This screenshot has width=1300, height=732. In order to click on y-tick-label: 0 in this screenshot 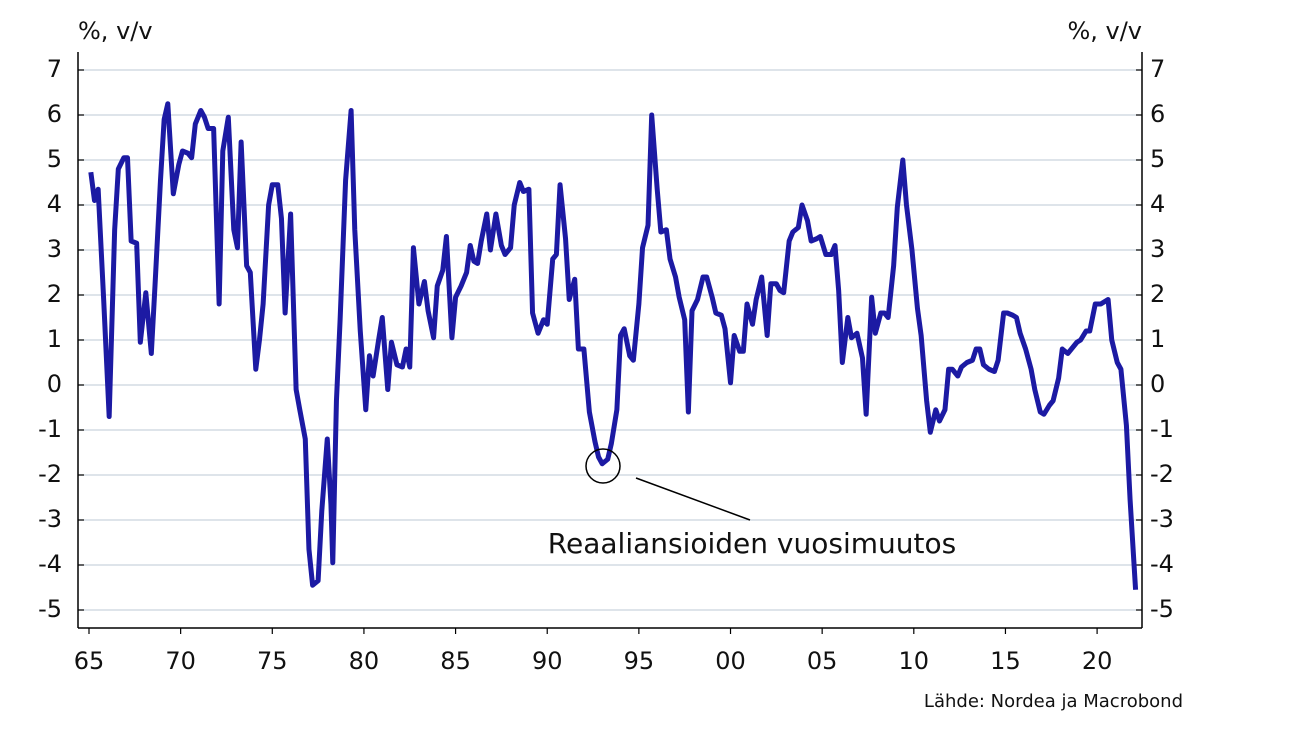, I will do `click(54, 384)`.